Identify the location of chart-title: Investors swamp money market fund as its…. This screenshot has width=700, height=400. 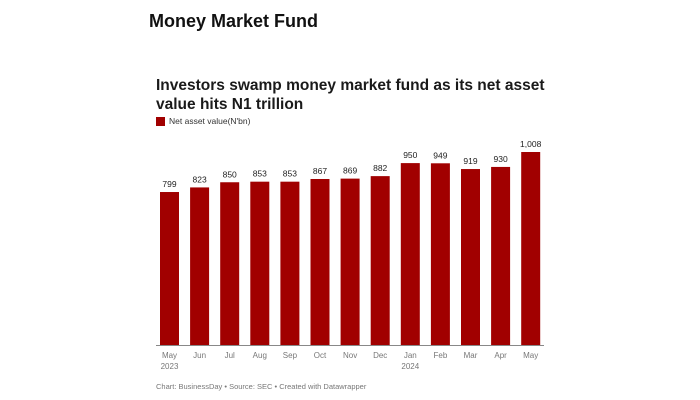
(350, 95).